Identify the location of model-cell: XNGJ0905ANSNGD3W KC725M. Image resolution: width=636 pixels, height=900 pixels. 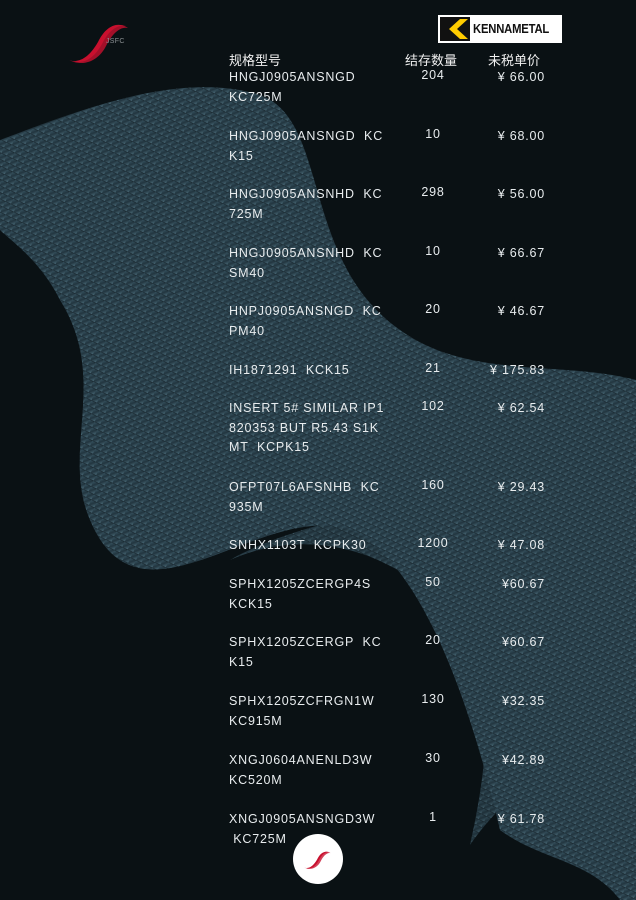
(302, 829).